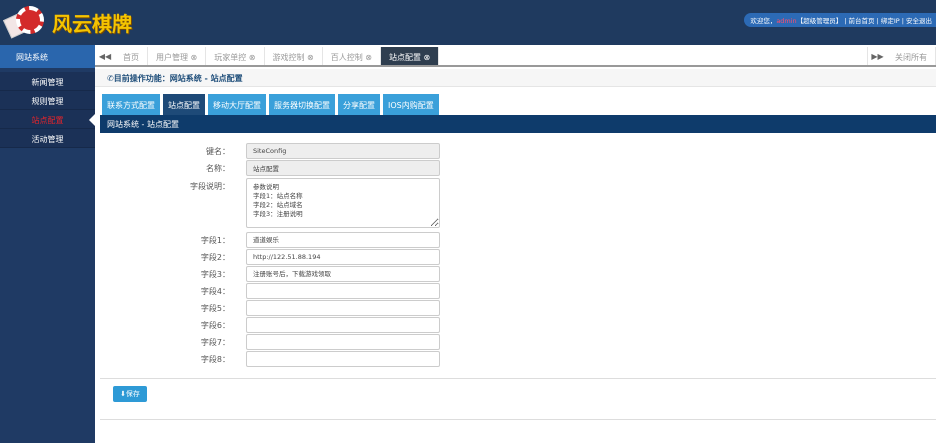 This screenshot has height=443, width=936. What do you see at coordinates (294, 56) in the screenshot?
I see `tab-game-control: 游戏控制 ⊗` at bounding box center [294, 56].